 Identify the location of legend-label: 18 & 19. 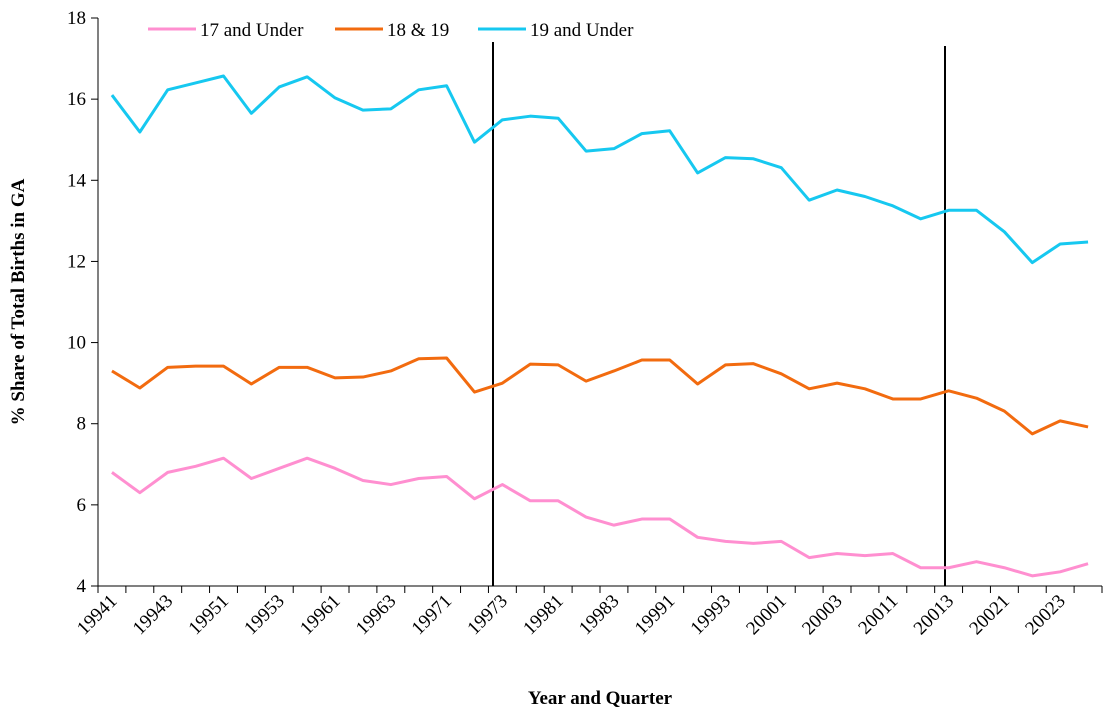
(418, 30).